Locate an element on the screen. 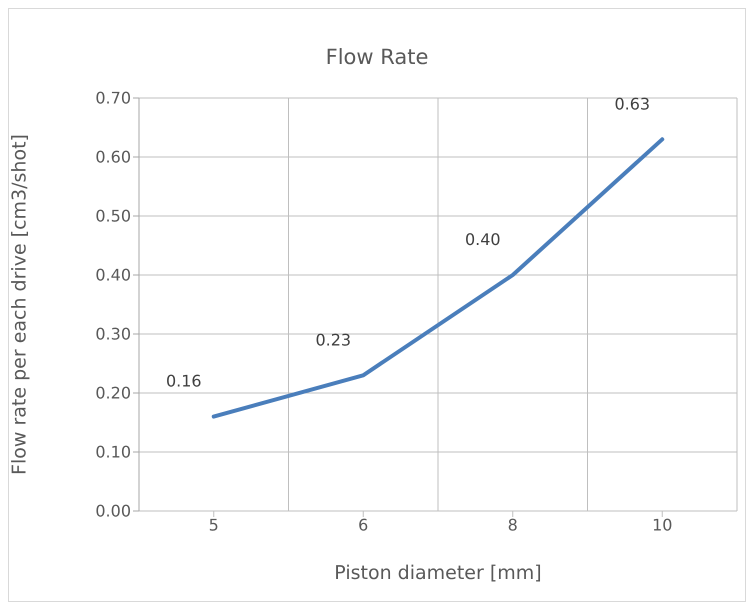 The width and height of the screenshot is (754, 610). y-axis-title: Flow rate per each drive [cm3/shot] is located at coordinates (19, 304).